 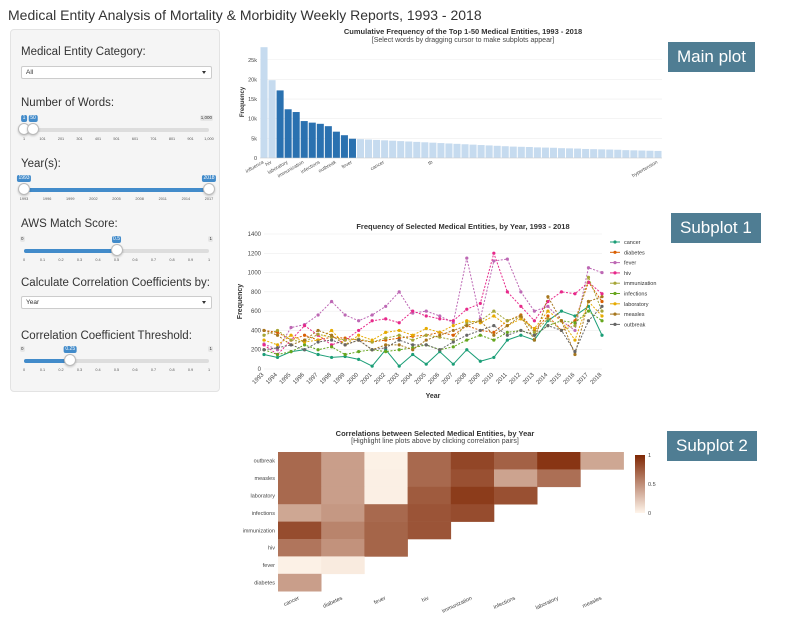 I want to click on slider-handle-low, so click(x=24, y=189).